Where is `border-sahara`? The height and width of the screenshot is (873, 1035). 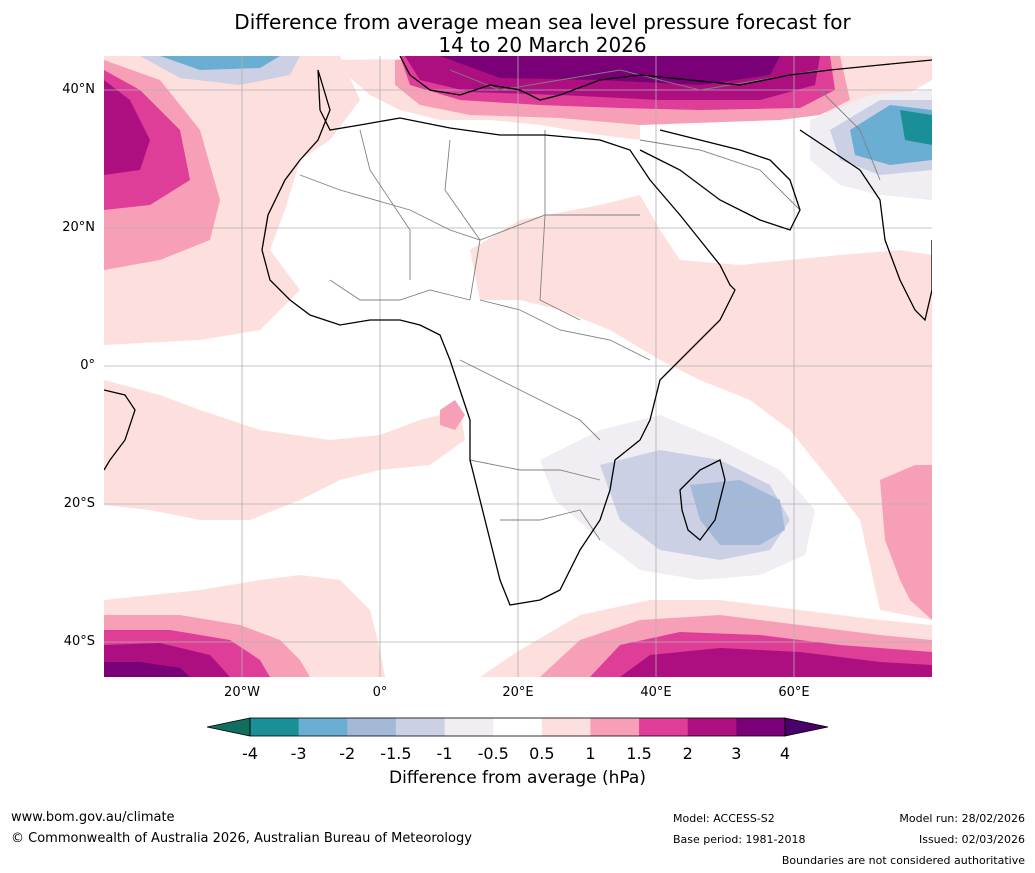
border-sahara is located at coordinates (469, 207).